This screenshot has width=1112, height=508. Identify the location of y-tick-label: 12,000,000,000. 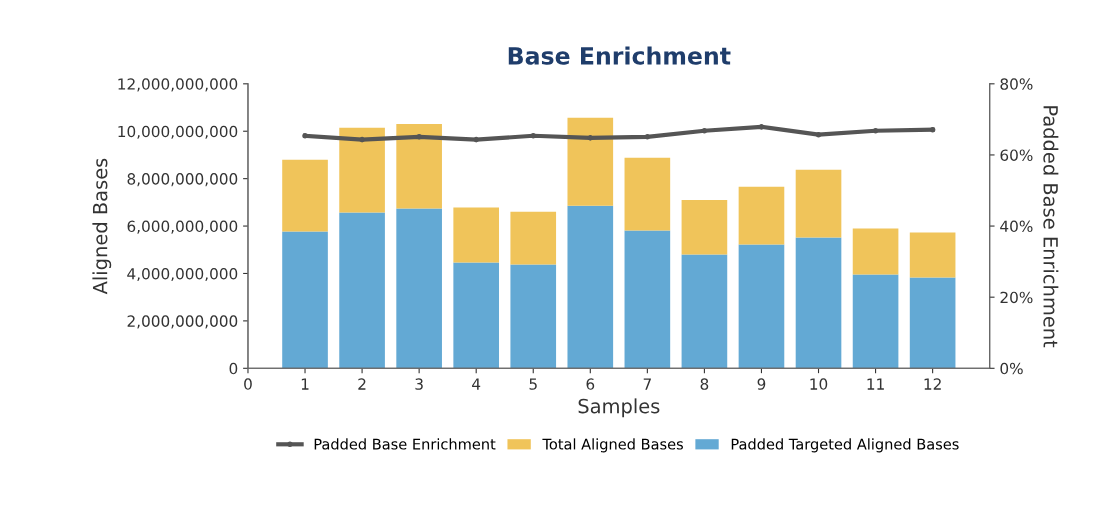
(178, 85).